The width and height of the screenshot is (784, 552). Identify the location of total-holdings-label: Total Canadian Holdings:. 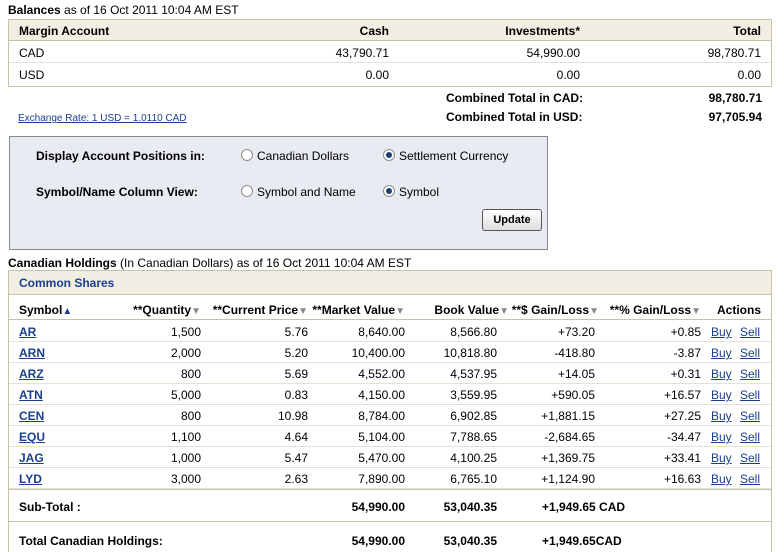
(91, 541).